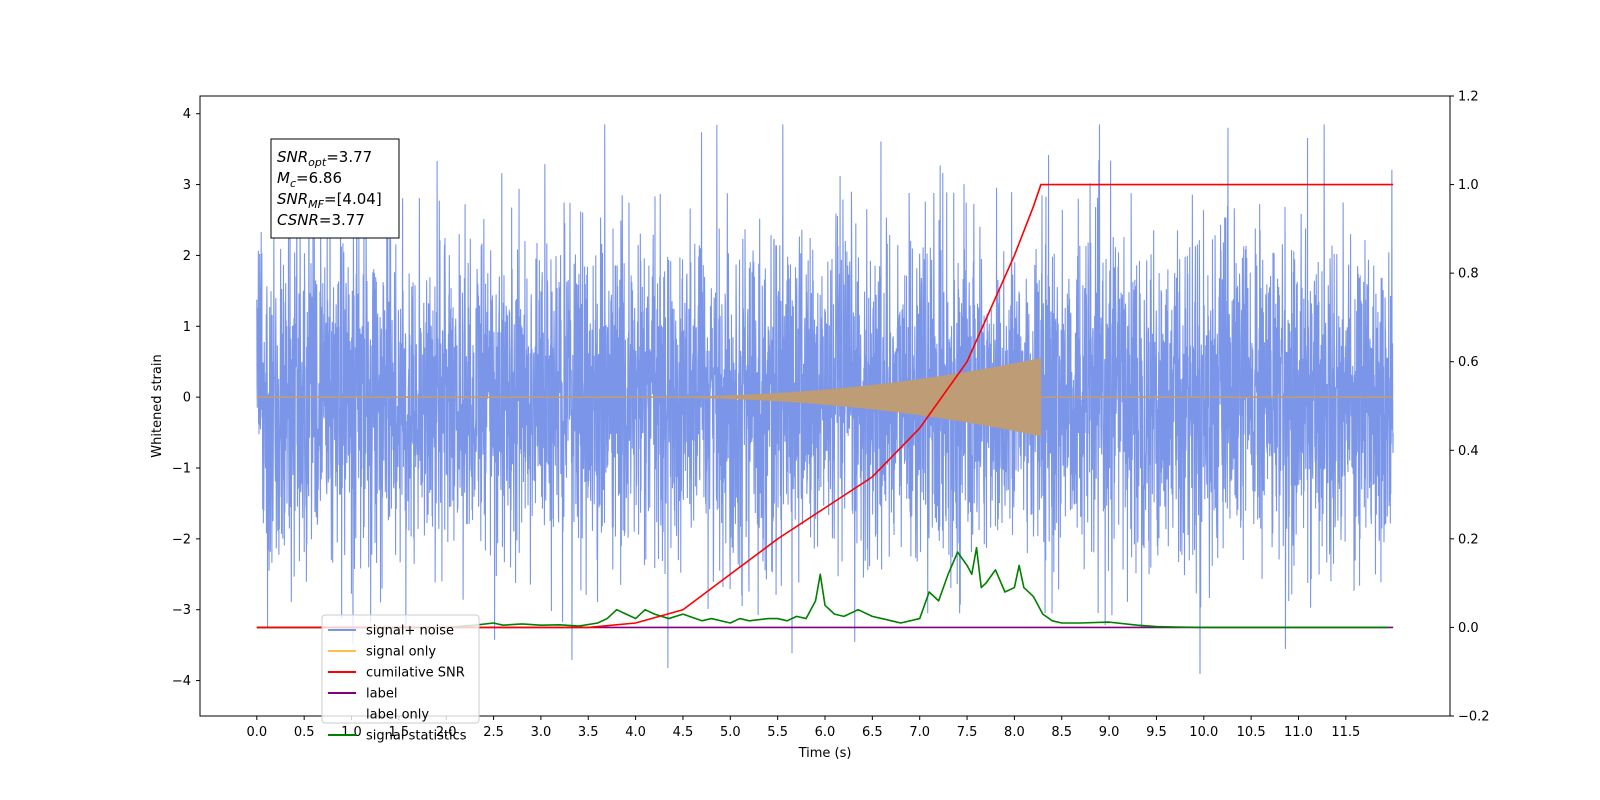 This screenshot has width=1600, height=800. I want to click on y-axis-label: Whitened strain, so click(157, 405).